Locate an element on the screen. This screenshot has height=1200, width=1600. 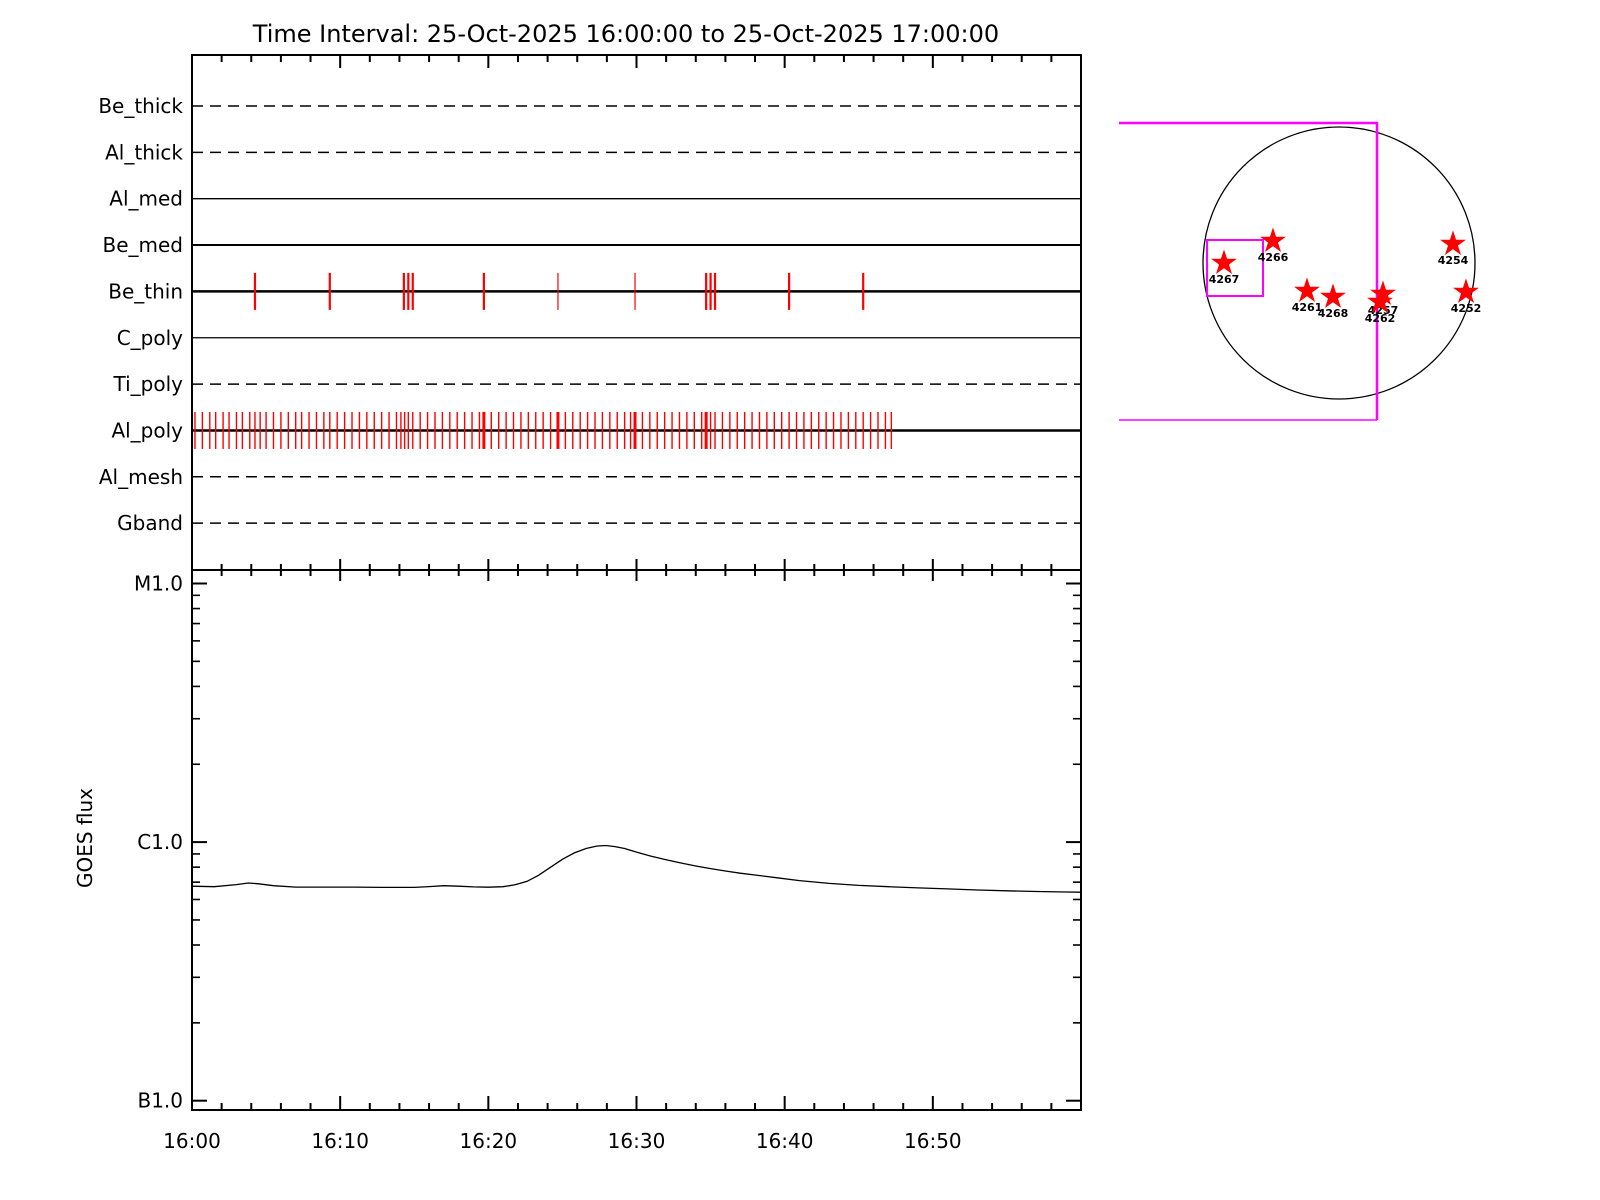
filter-row-label: Ti_poly is located at coordinates (148, 384).